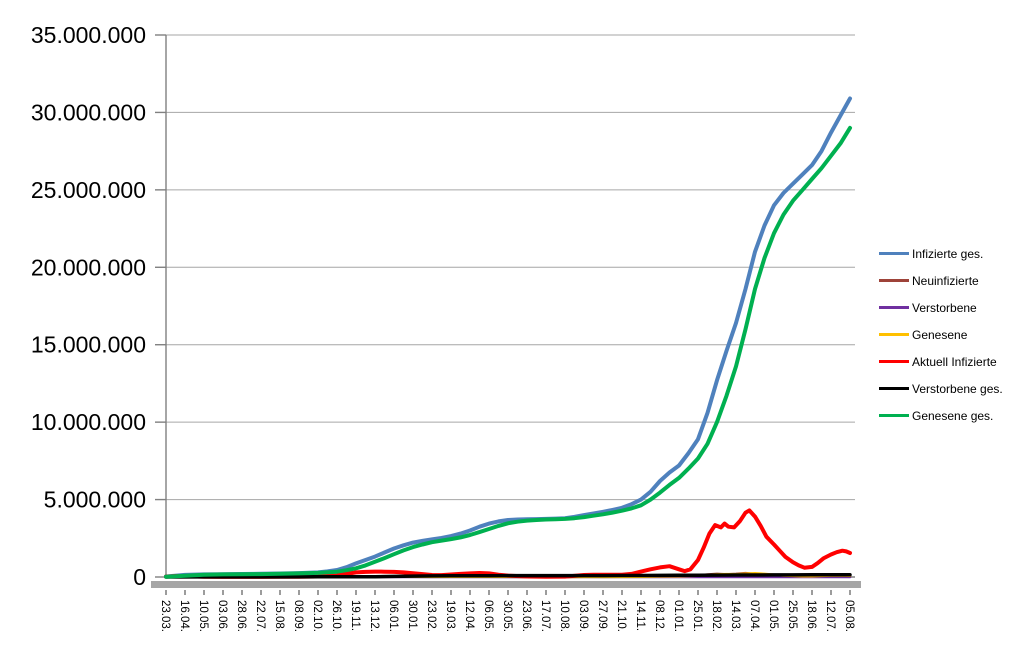 The height and width of the screenshot is (646, 1022). I want to click on x-tick-label: 27.09., so click(602, 616).